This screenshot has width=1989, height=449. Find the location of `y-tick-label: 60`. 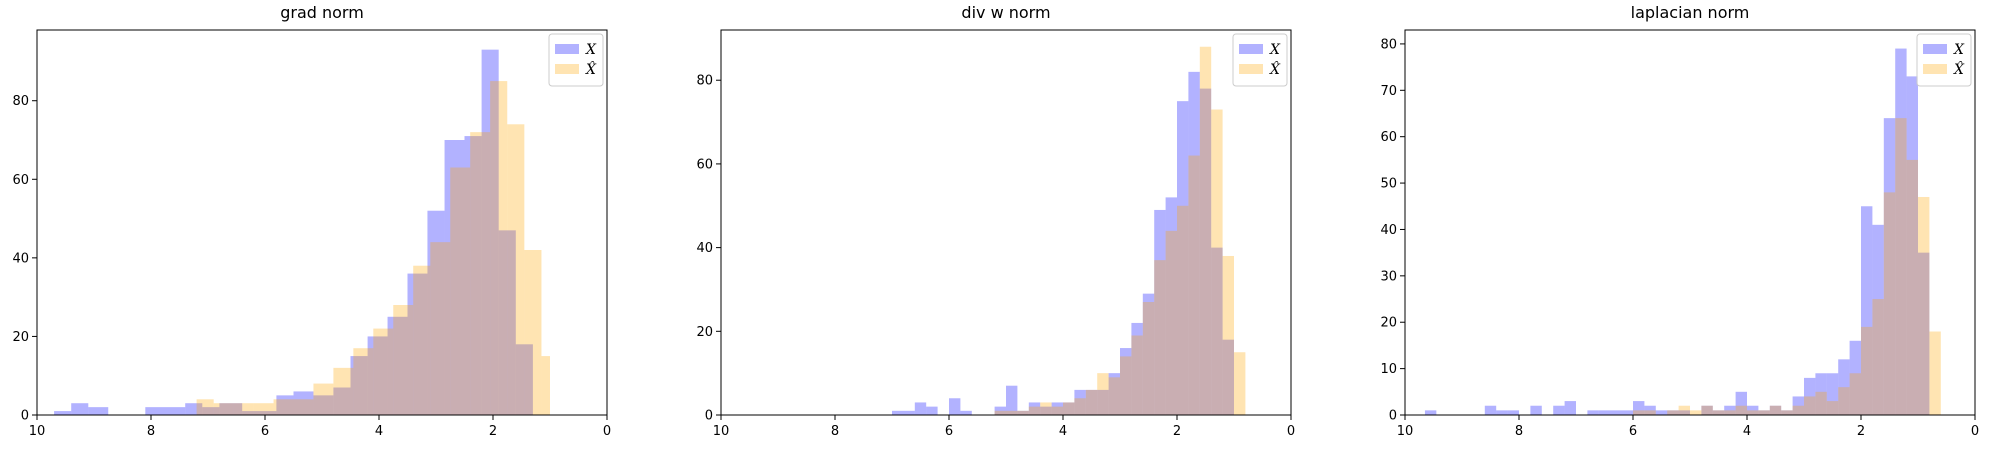

y-tick-label: 60 is located at coordinates (1388, 137).